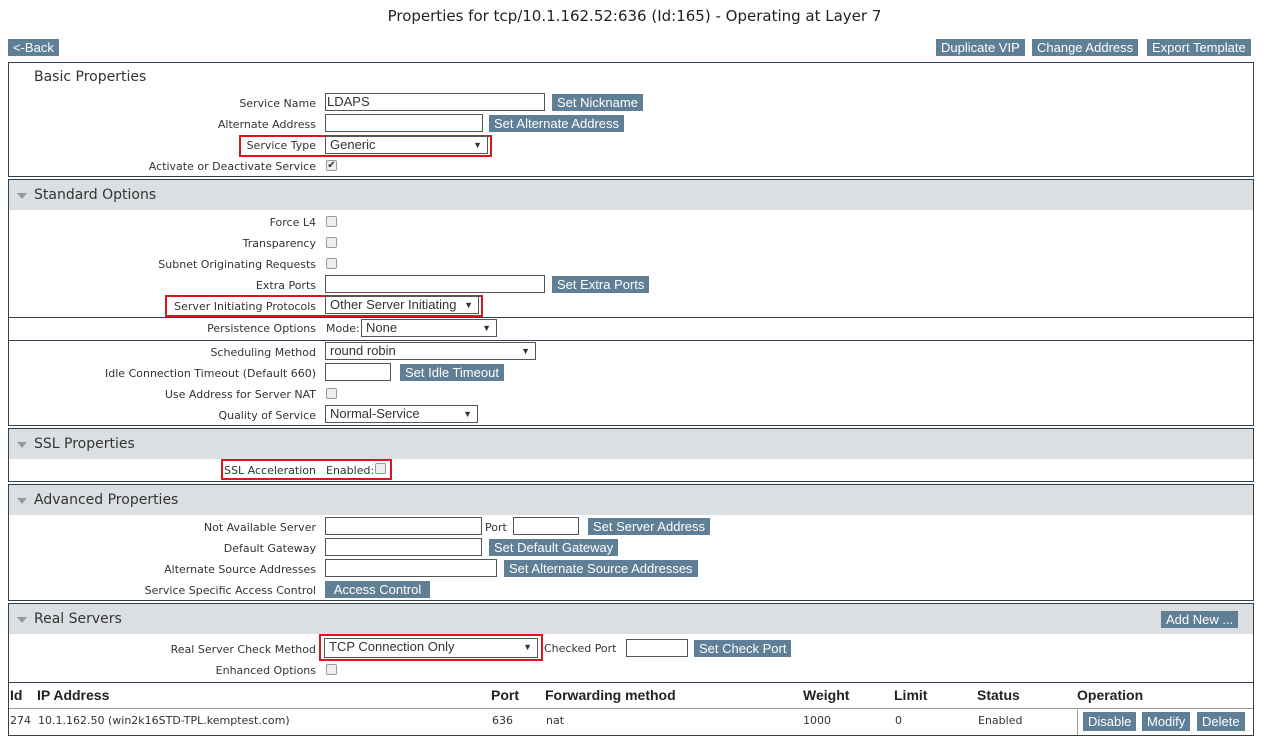 Image resolution: width=1269 pixels, height=748 pixels. What do you see at coordinates (452, 372) in the screenshot?
I see `set-idle-timeout-button: Set Idle Timeout` at bounding box center [452, 372].